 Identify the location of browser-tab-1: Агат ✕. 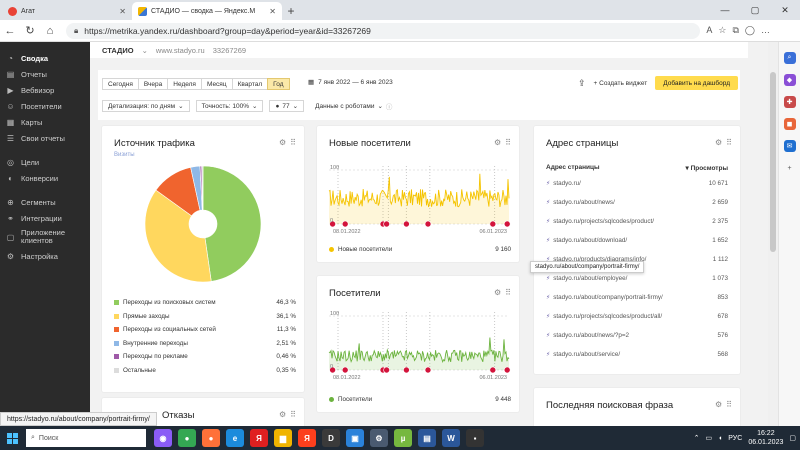
(67, 11).